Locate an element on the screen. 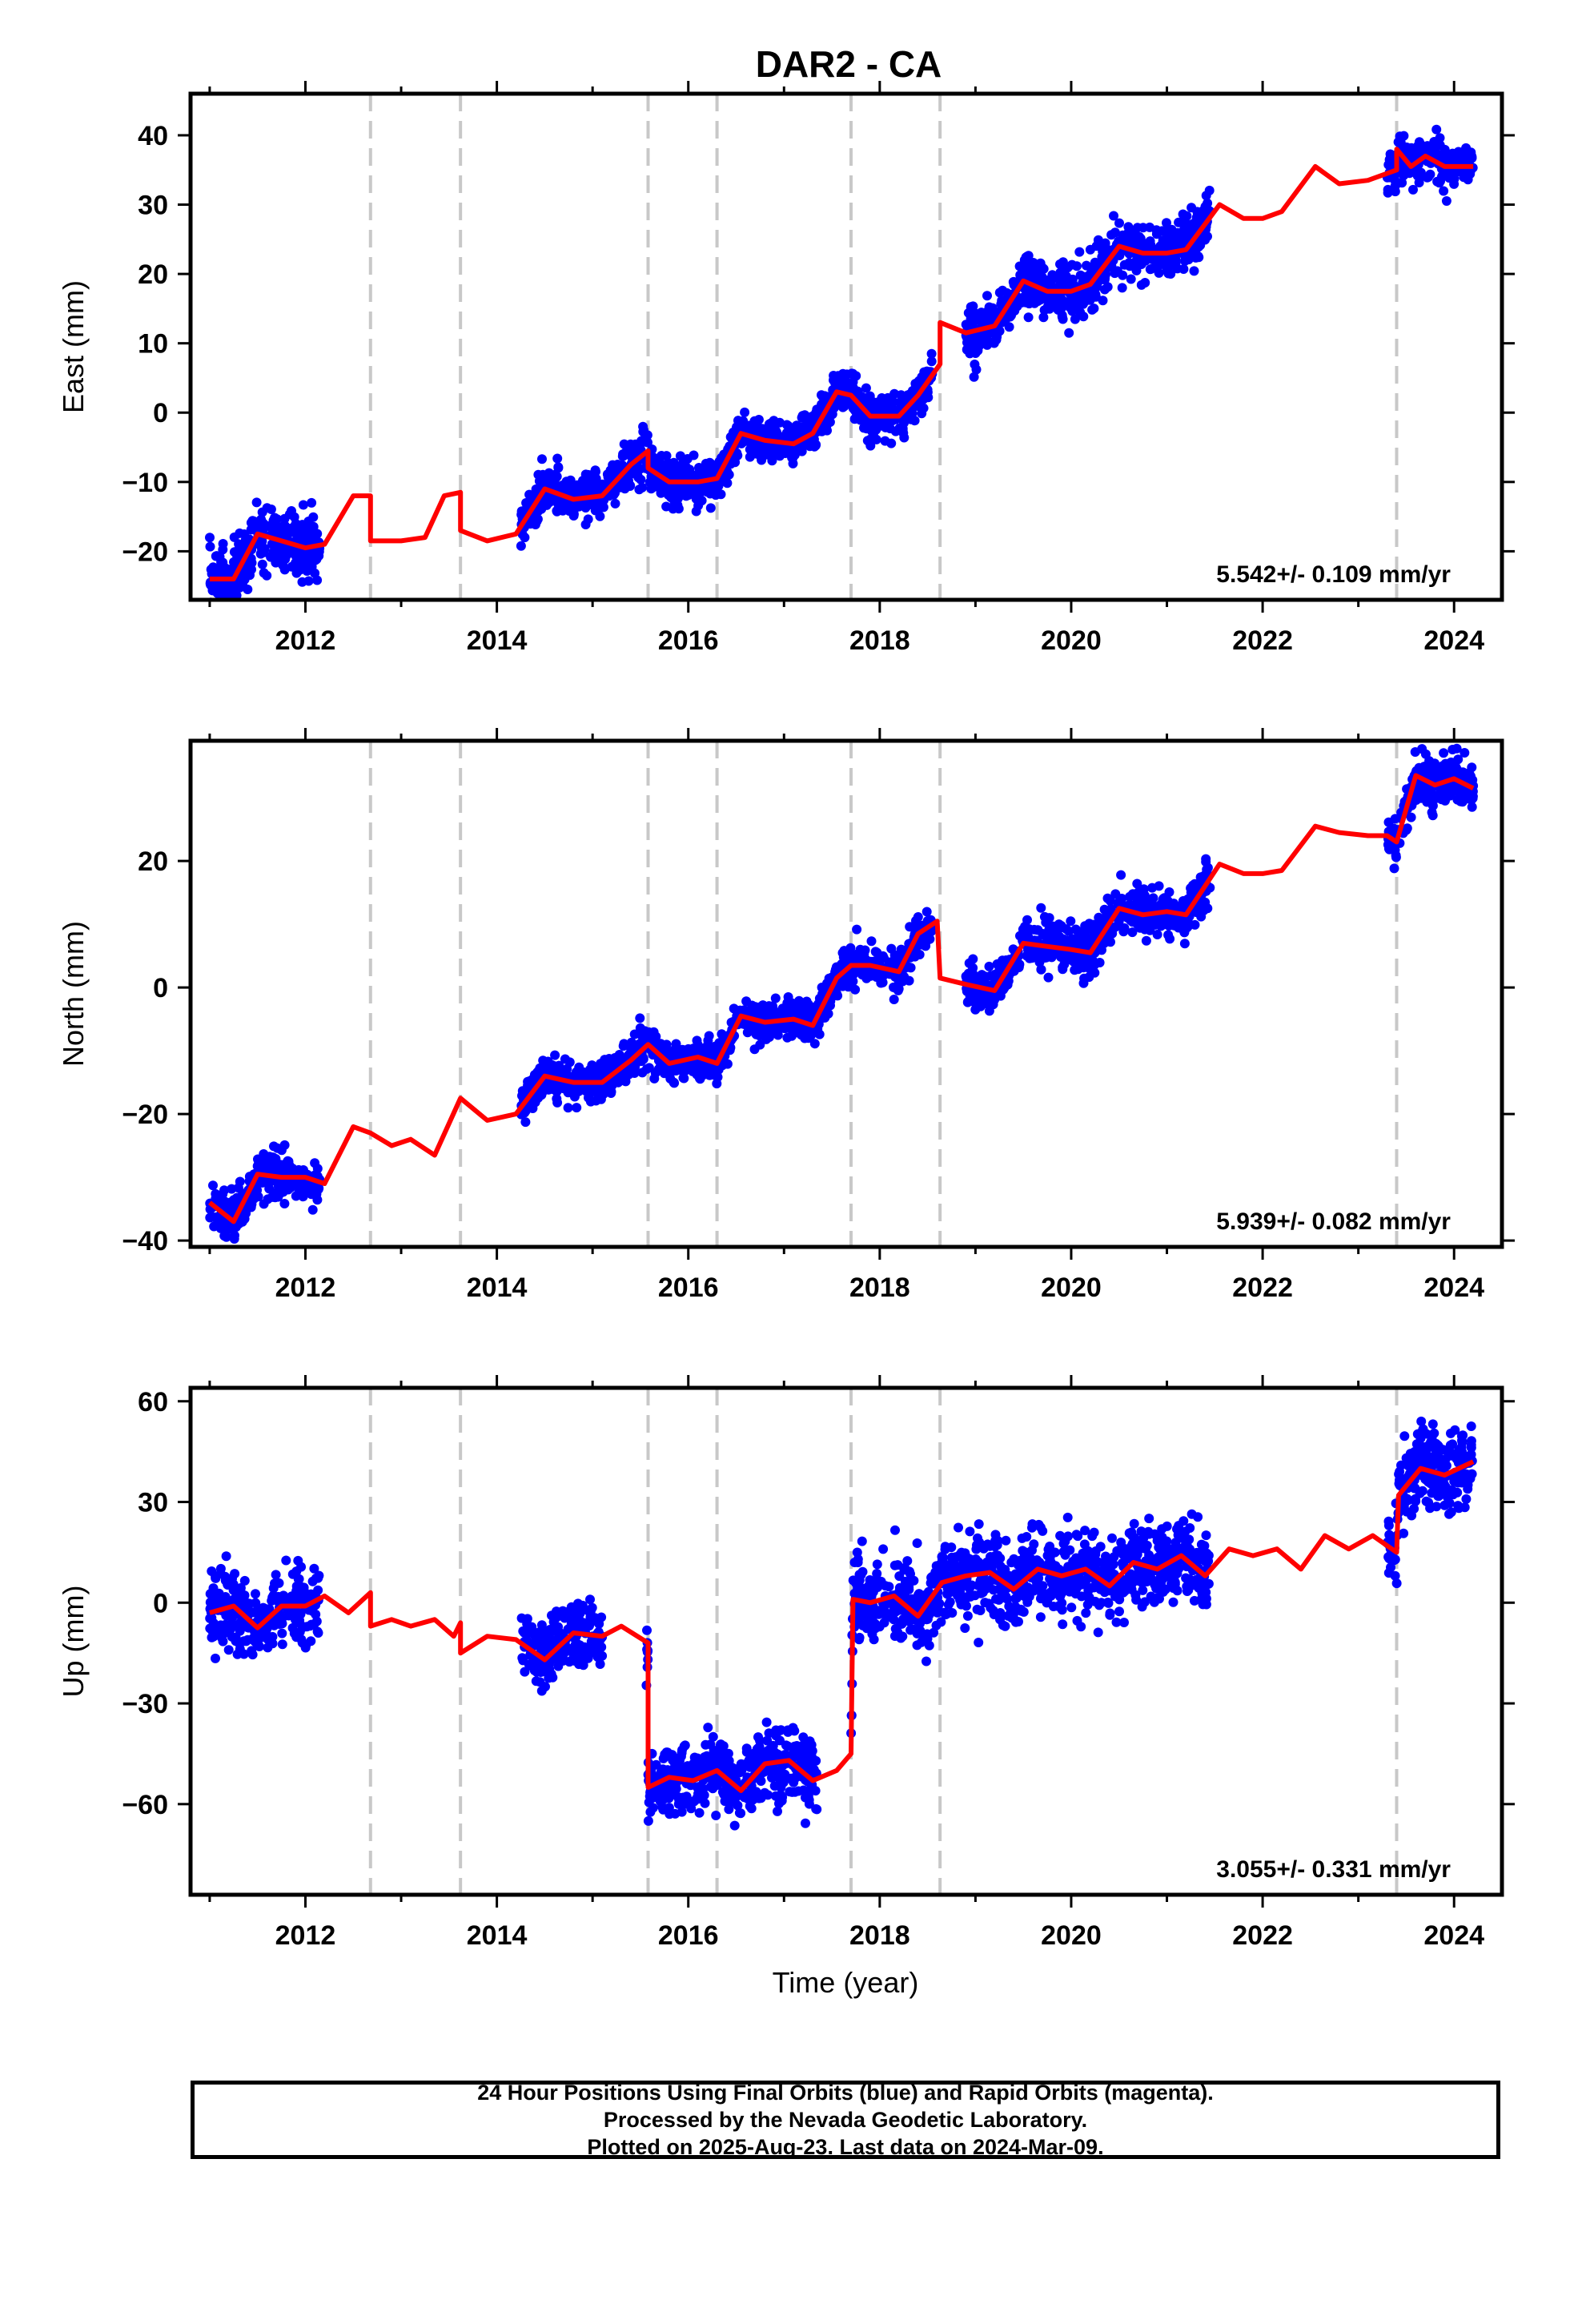 The height and width of the screenshot is (2324, 1582). x-tick-label: 2016 is located at coordinates (688, 640).